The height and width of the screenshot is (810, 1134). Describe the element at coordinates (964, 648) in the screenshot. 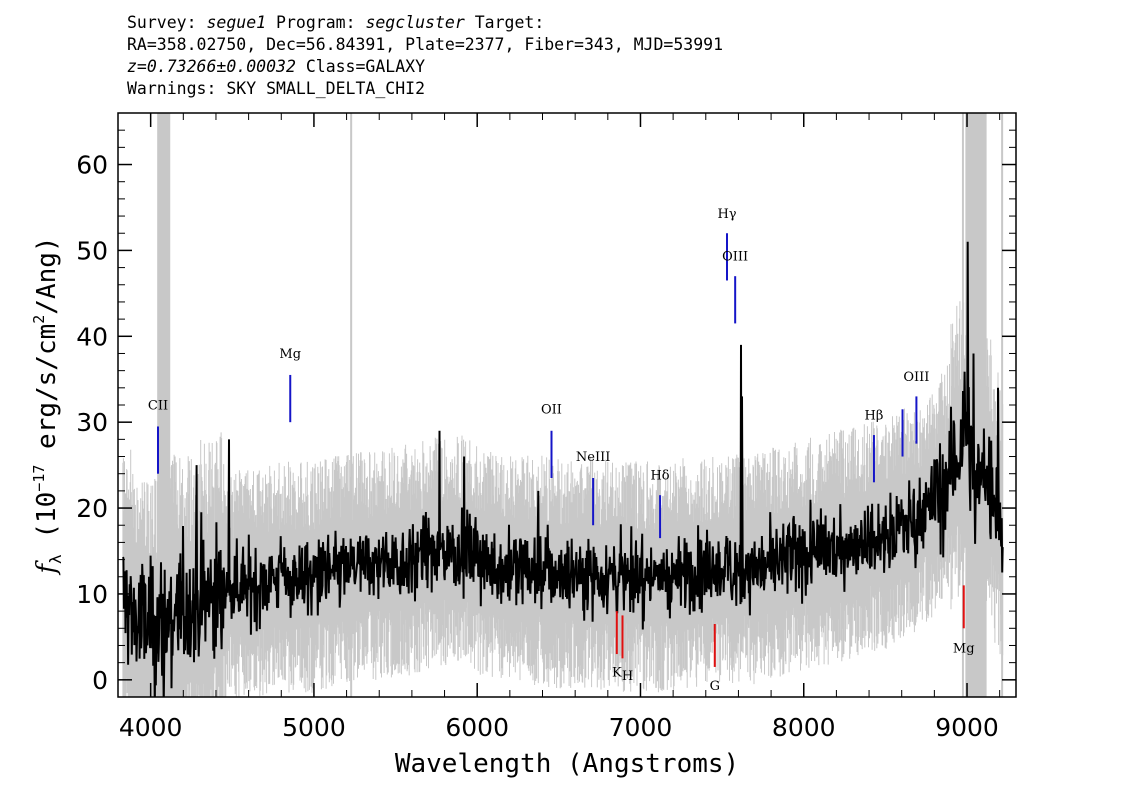

I see `line-label-13: Mg` at that location.